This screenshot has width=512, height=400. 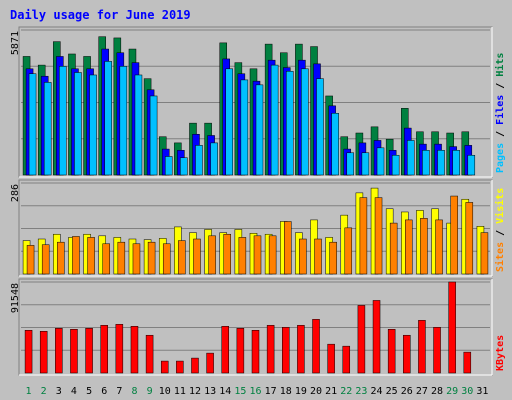 What do you see at coordinates (74, 391) in the screenshot?
I see `day-label: 4` at bounding box center [74, 391].